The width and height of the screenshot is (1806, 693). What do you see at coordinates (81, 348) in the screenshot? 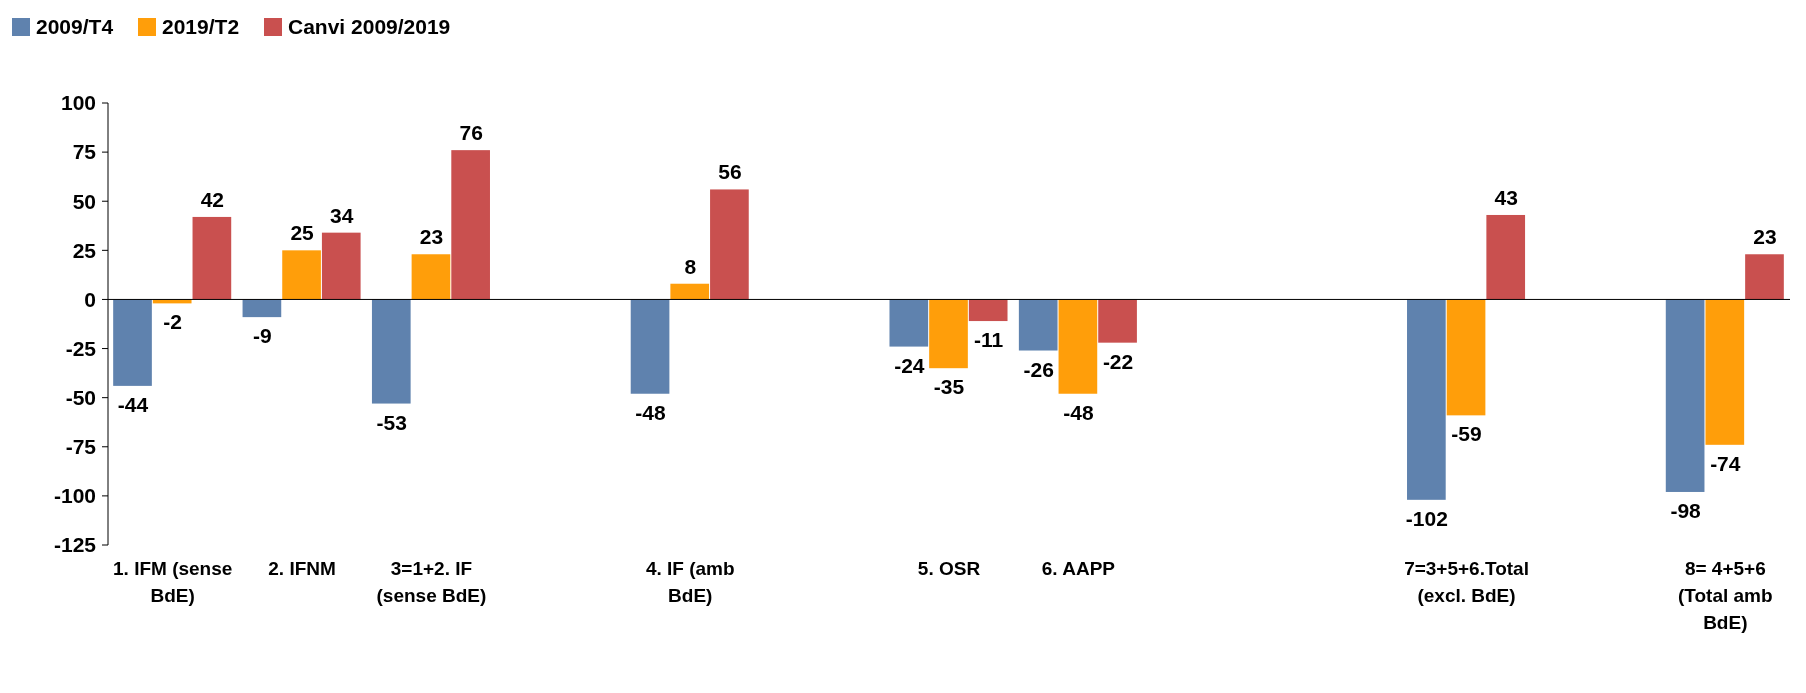
I see `y-tick-label: -25` at bounding box center [81, 348].